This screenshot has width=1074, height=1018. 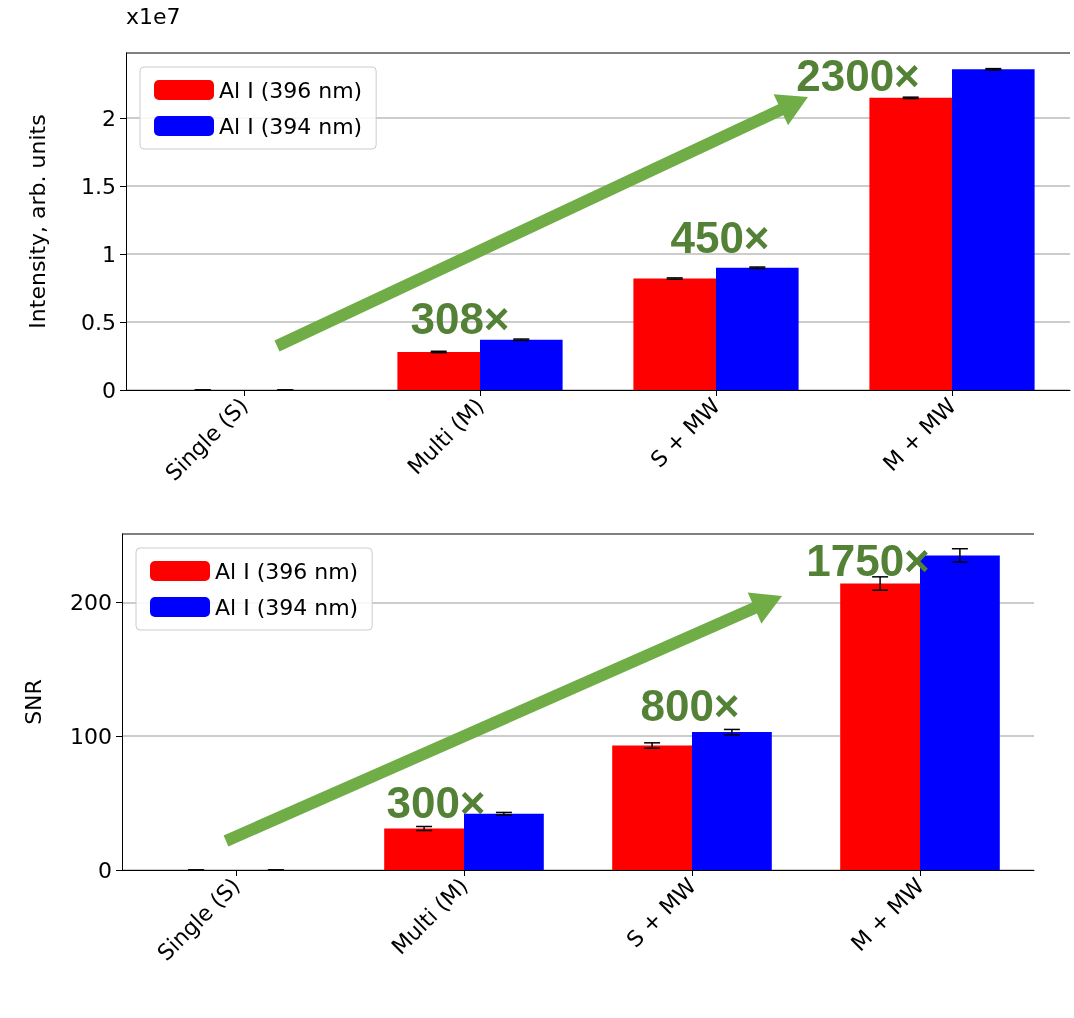 I want to click on y-axis-title: Intensity, arb. units, so click(x=37, y=221).